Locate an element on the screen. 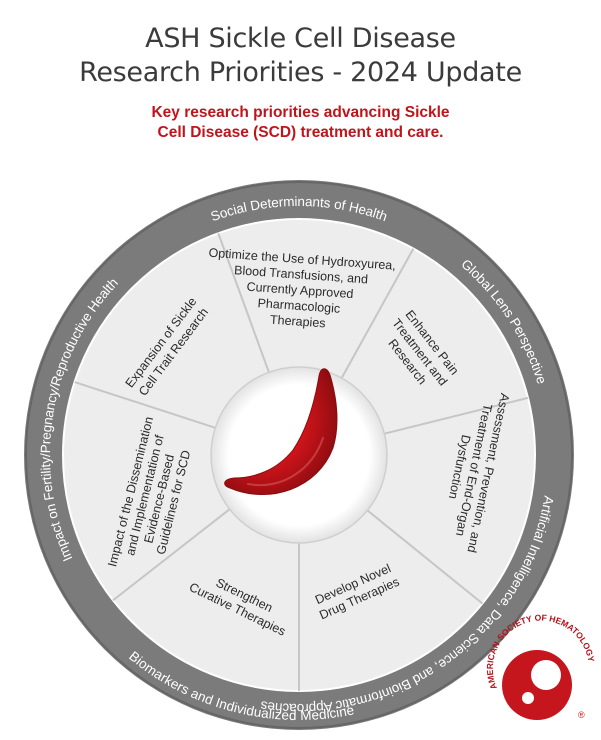  logo-cell-large is located at coordinates (546, 675).